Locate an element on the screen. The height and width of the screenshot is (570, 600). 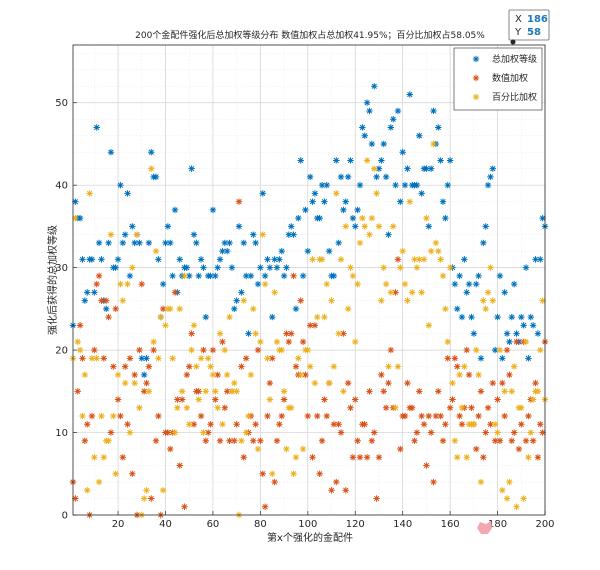
legend: 总加权等级 数值加权 百分比加权 is located at coordinates (498, 79).